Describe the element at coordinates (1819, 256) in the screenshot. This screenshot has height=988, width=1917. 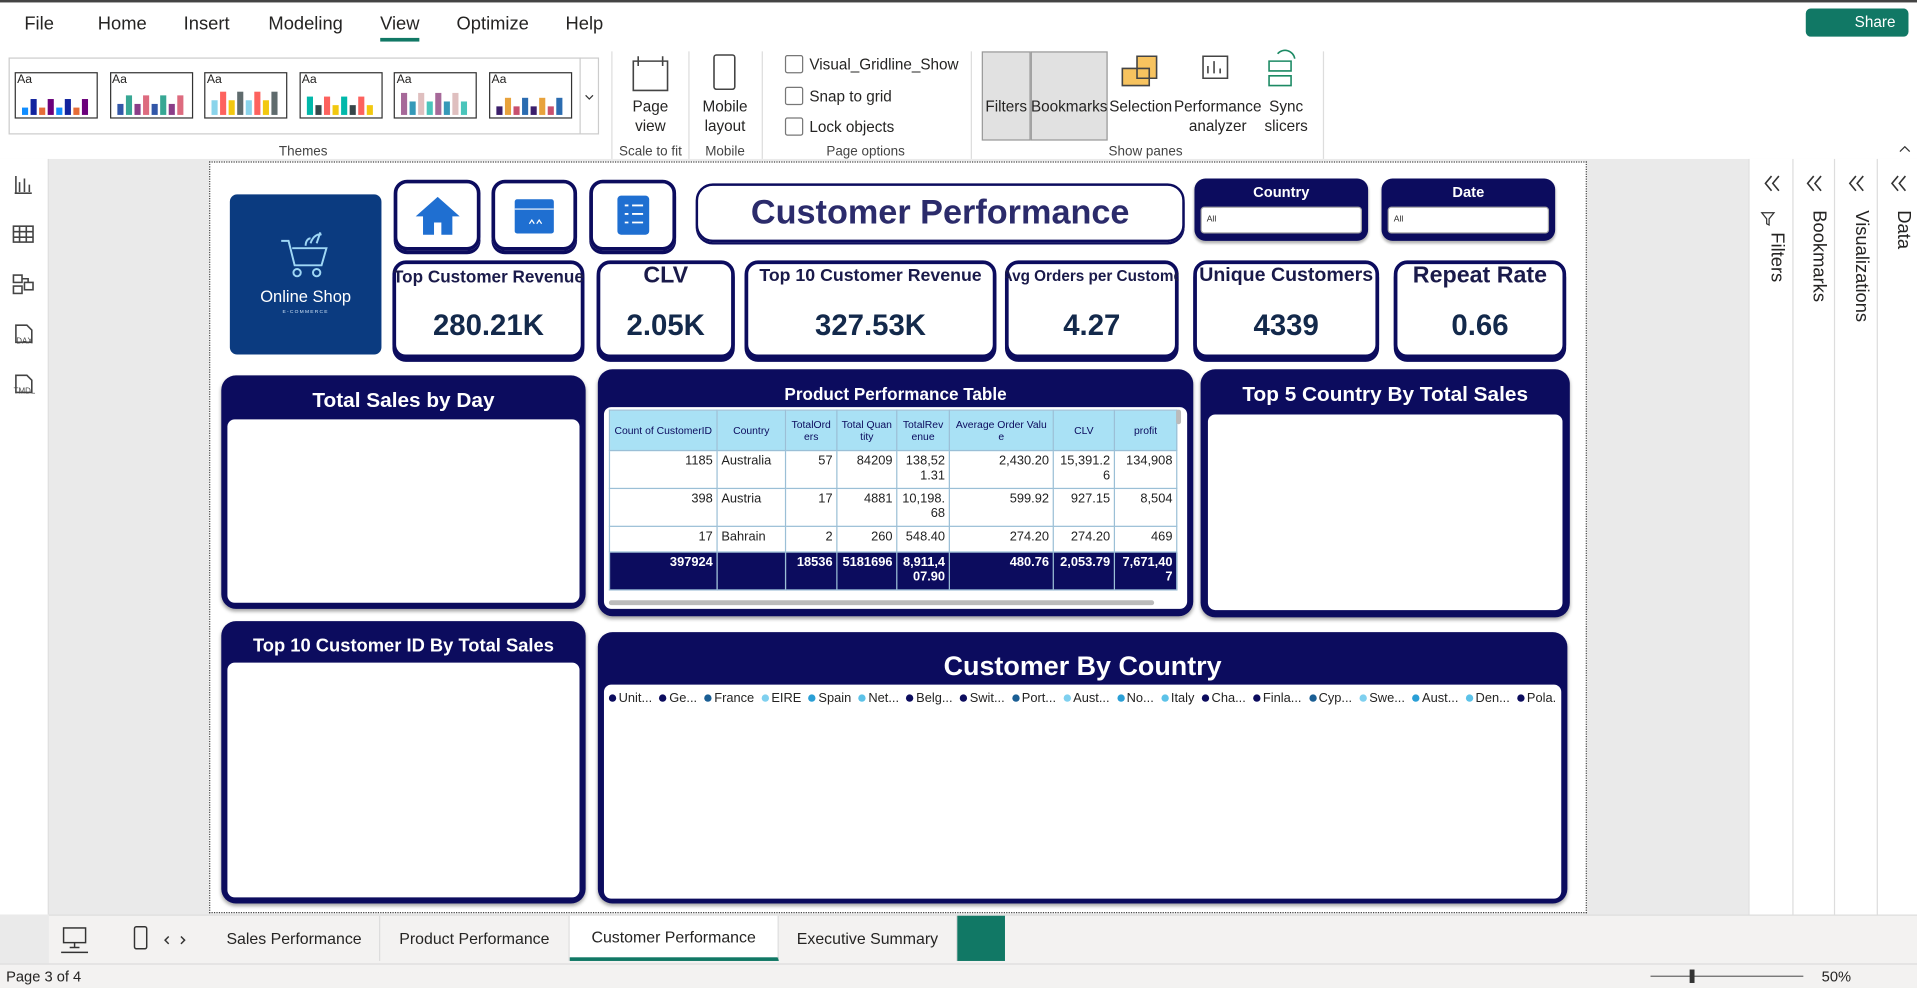
I see `pane-label: Bookmarks` at that location.